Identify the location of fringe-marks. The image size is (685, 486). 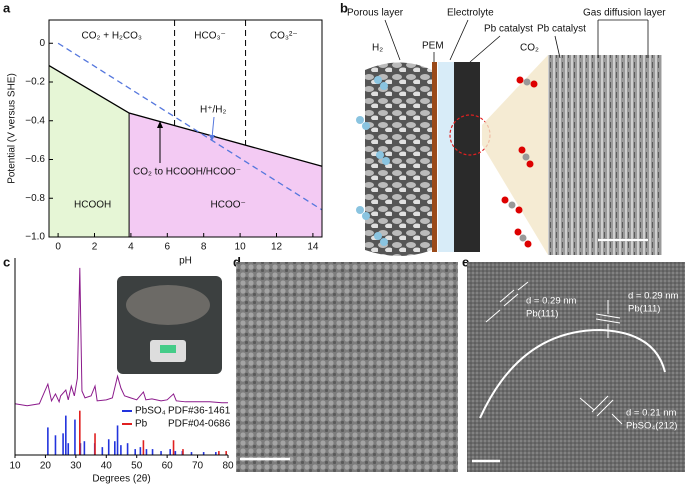
(554, 353).